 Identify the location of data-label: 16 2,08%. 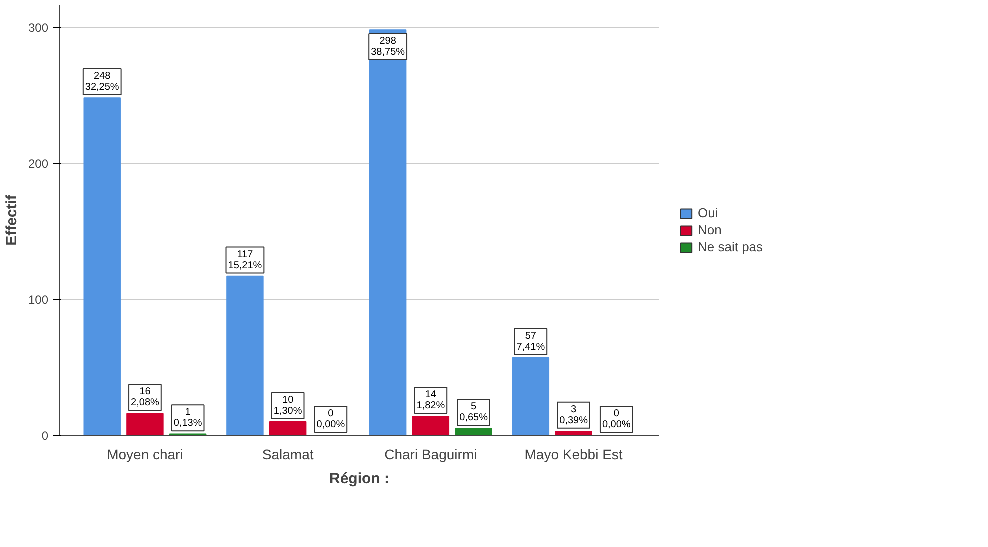
(145, 397).